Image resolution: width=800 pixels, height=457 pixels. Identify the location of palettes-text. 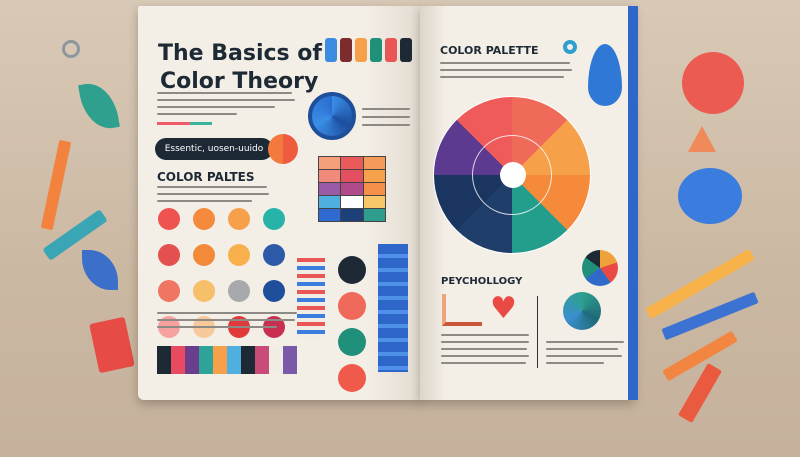
(213, 194).